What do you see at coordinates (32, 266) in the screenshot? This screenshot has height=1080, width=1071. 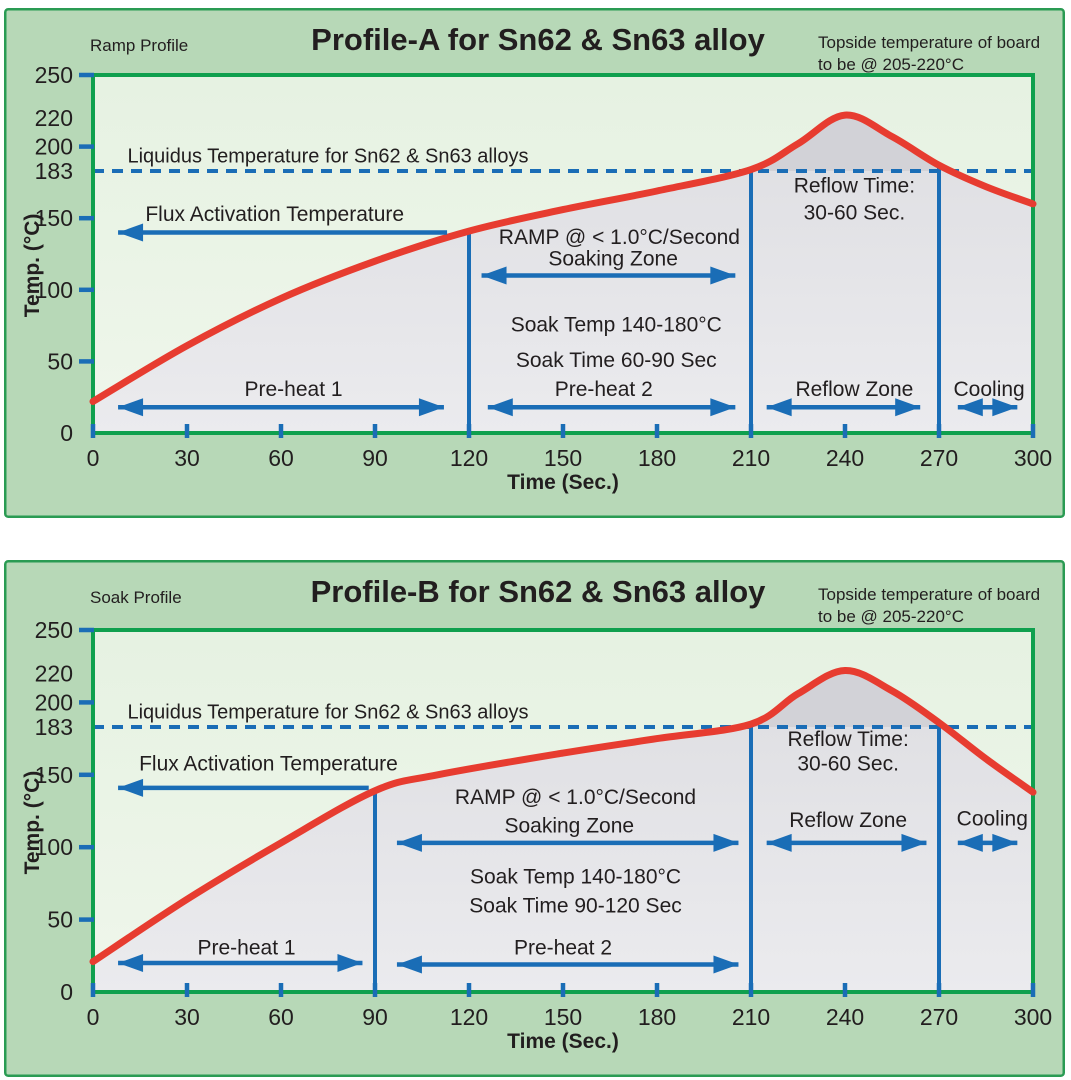 I see `y-axis-title: Temp. (°C)` at bounding box center [32, 266].